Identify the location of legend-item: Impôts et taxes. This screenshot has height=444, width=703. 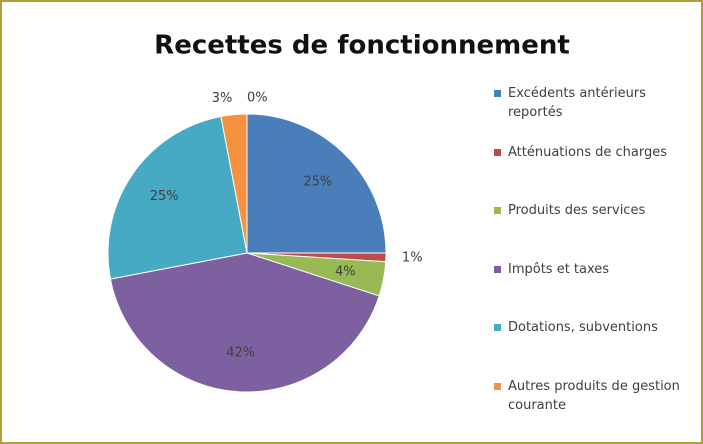
(596, 269).